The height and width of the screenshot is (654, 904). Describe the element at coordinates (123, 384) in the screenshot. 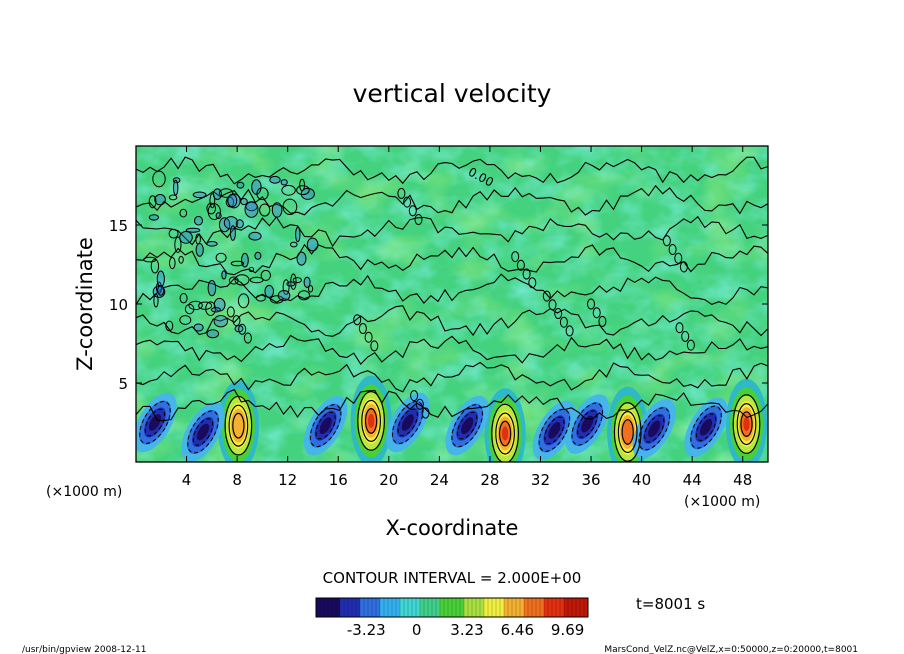

I see `y-tick-label: 5` at that location.